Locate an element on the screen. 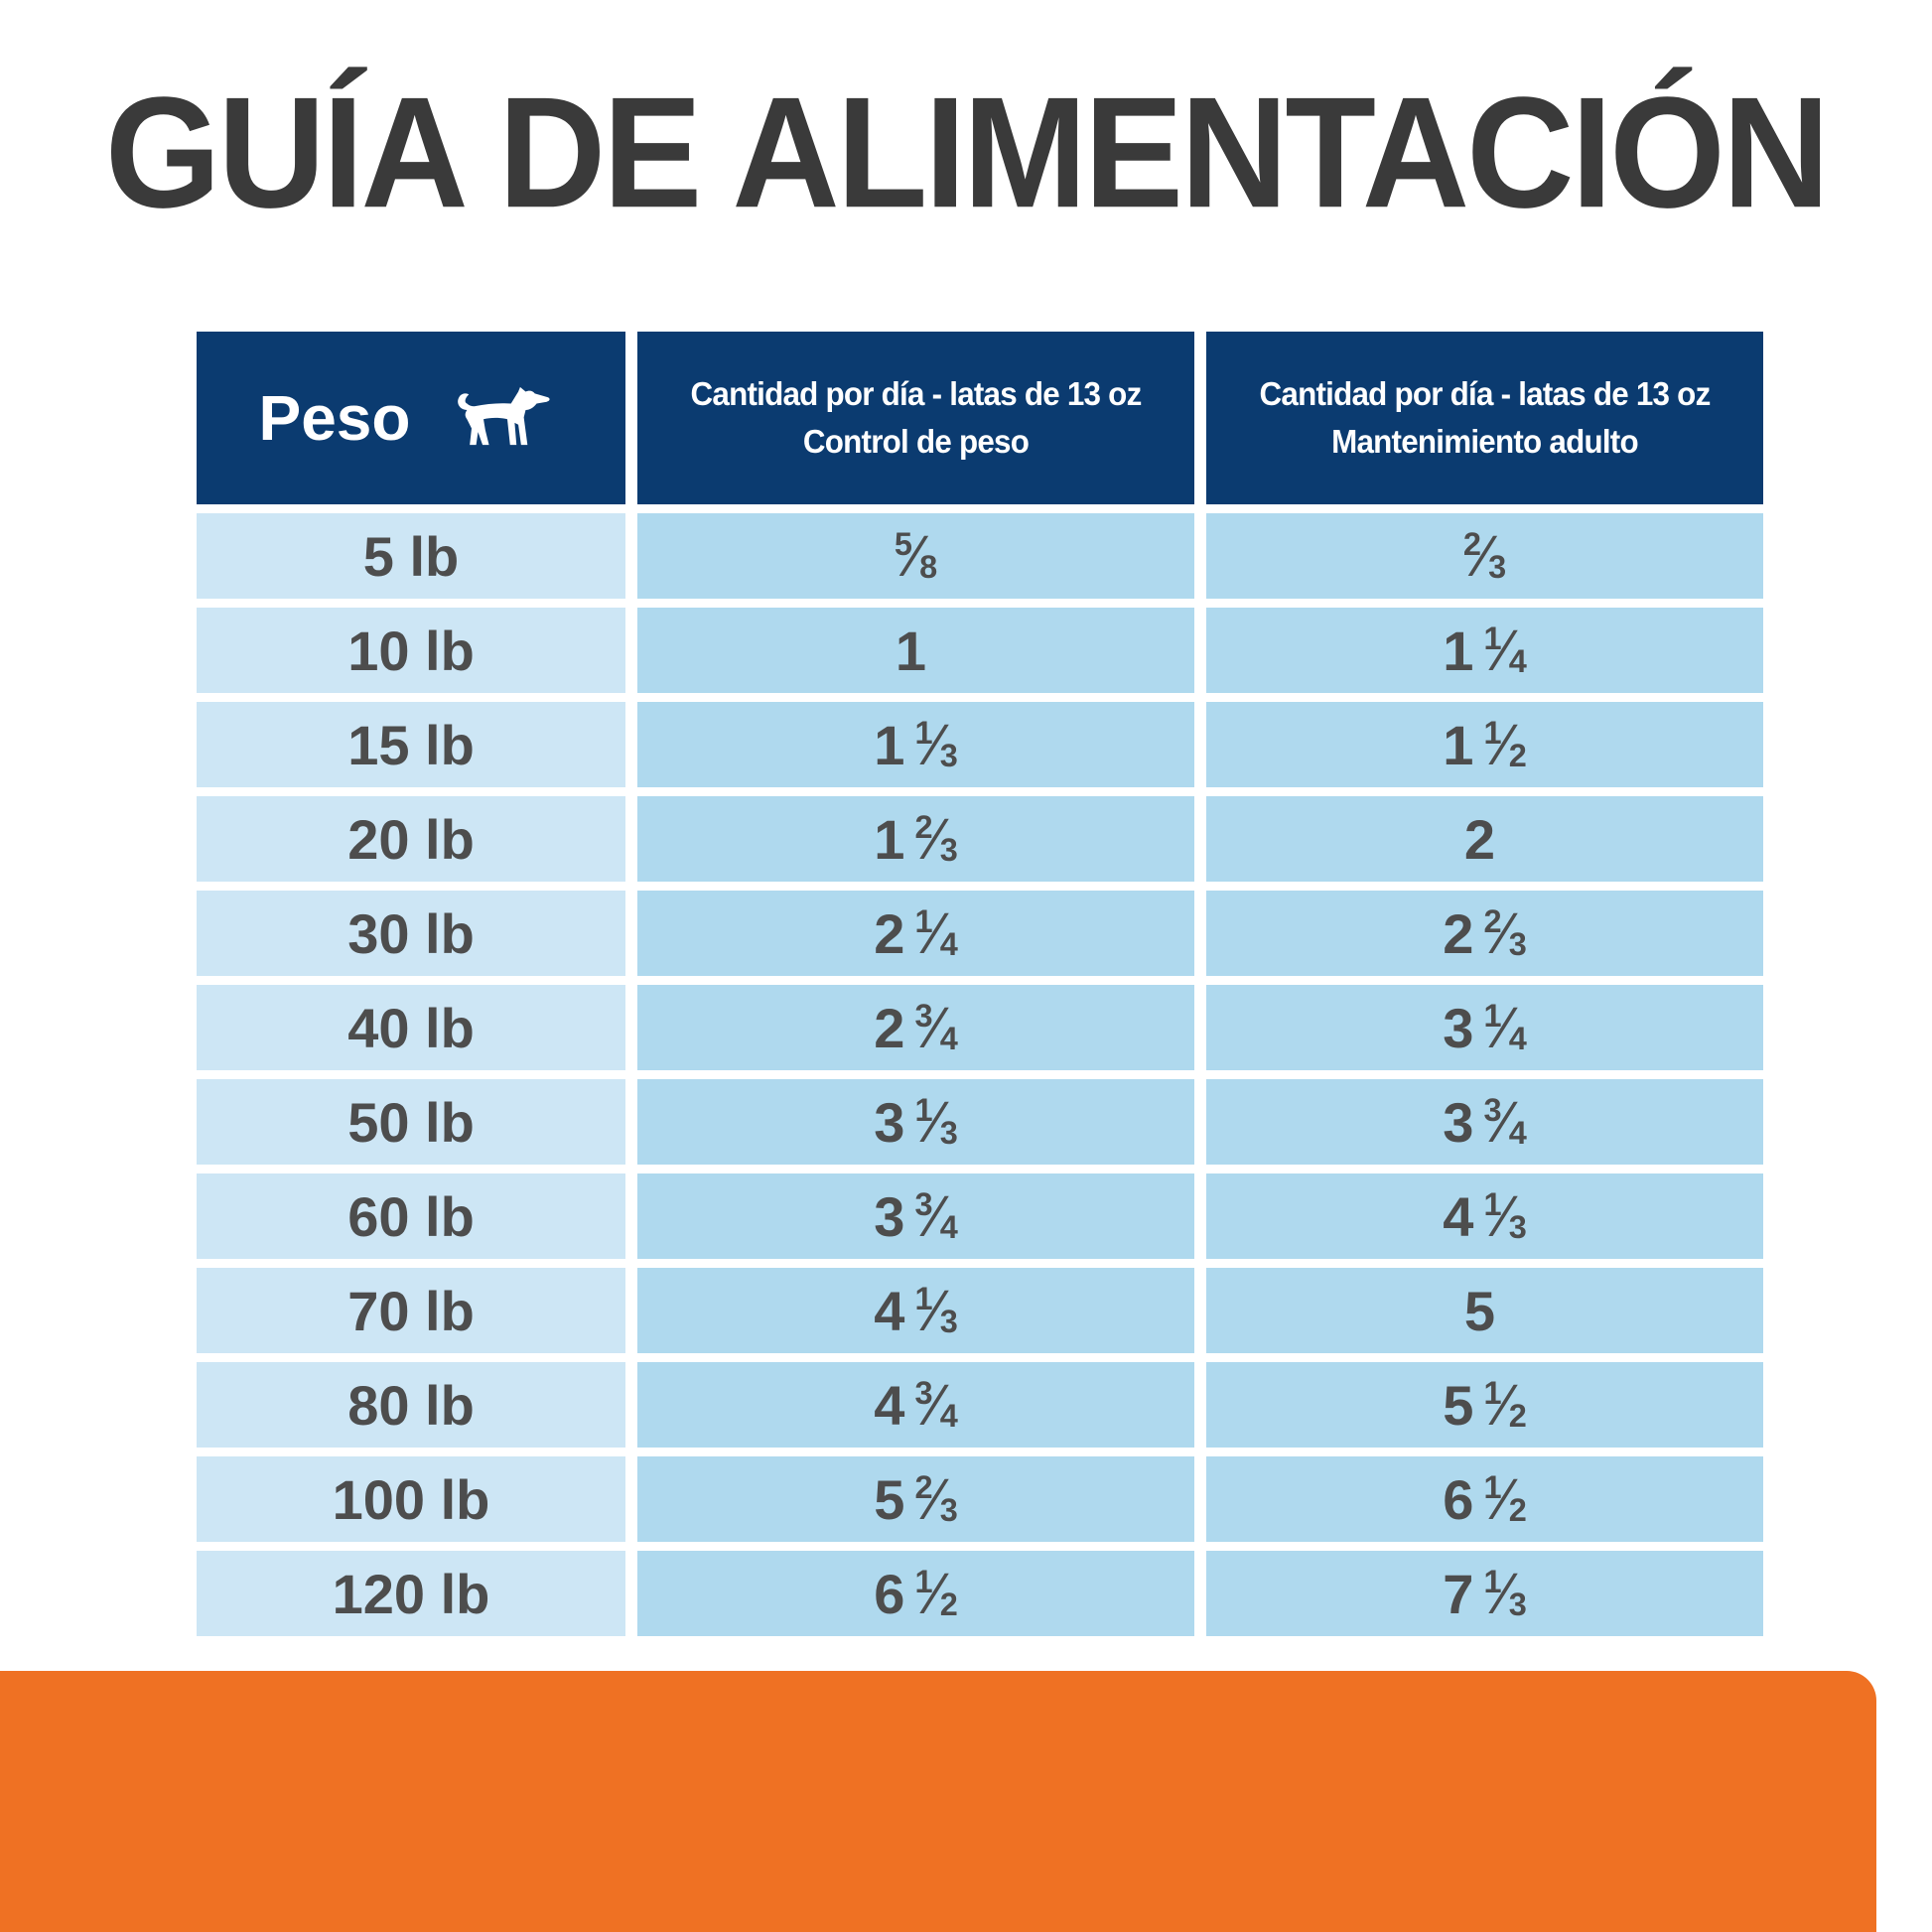 The image size is (1932, 1932). weight-cell: 30 lb is located at coordinates (411, 934).